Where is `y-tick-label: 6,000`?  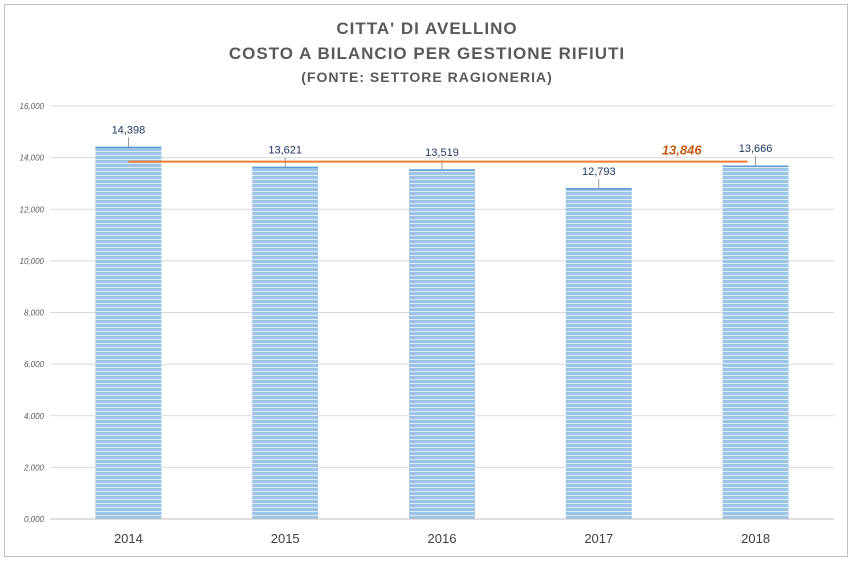 y-tick-label: 6,000 is located at coordinates (34, 364).